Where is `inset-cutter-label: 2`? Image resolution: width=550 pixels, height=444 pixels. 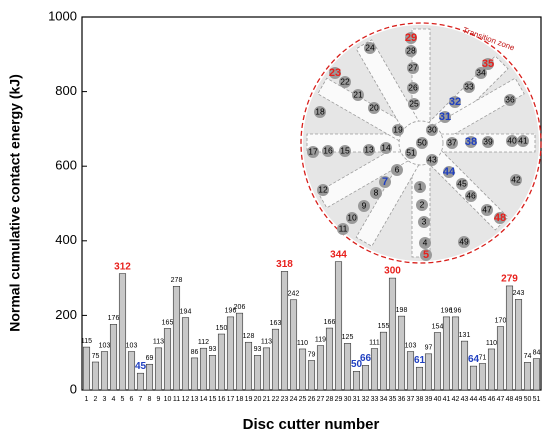 inset-cutter-label: 2 is located at coordinates (422, 204).